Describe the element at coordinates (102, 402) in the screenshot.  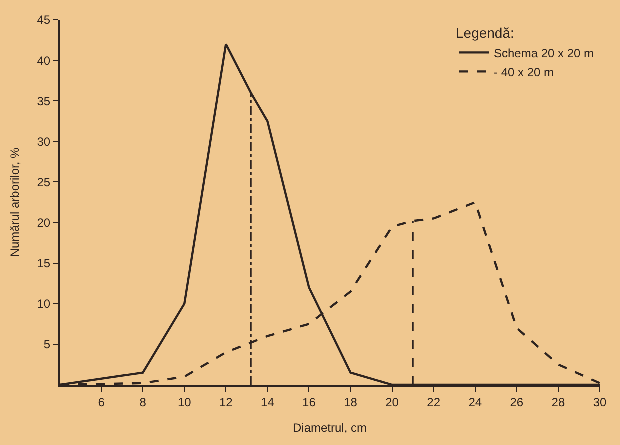
I see `x-tick-label: 6` at that location.